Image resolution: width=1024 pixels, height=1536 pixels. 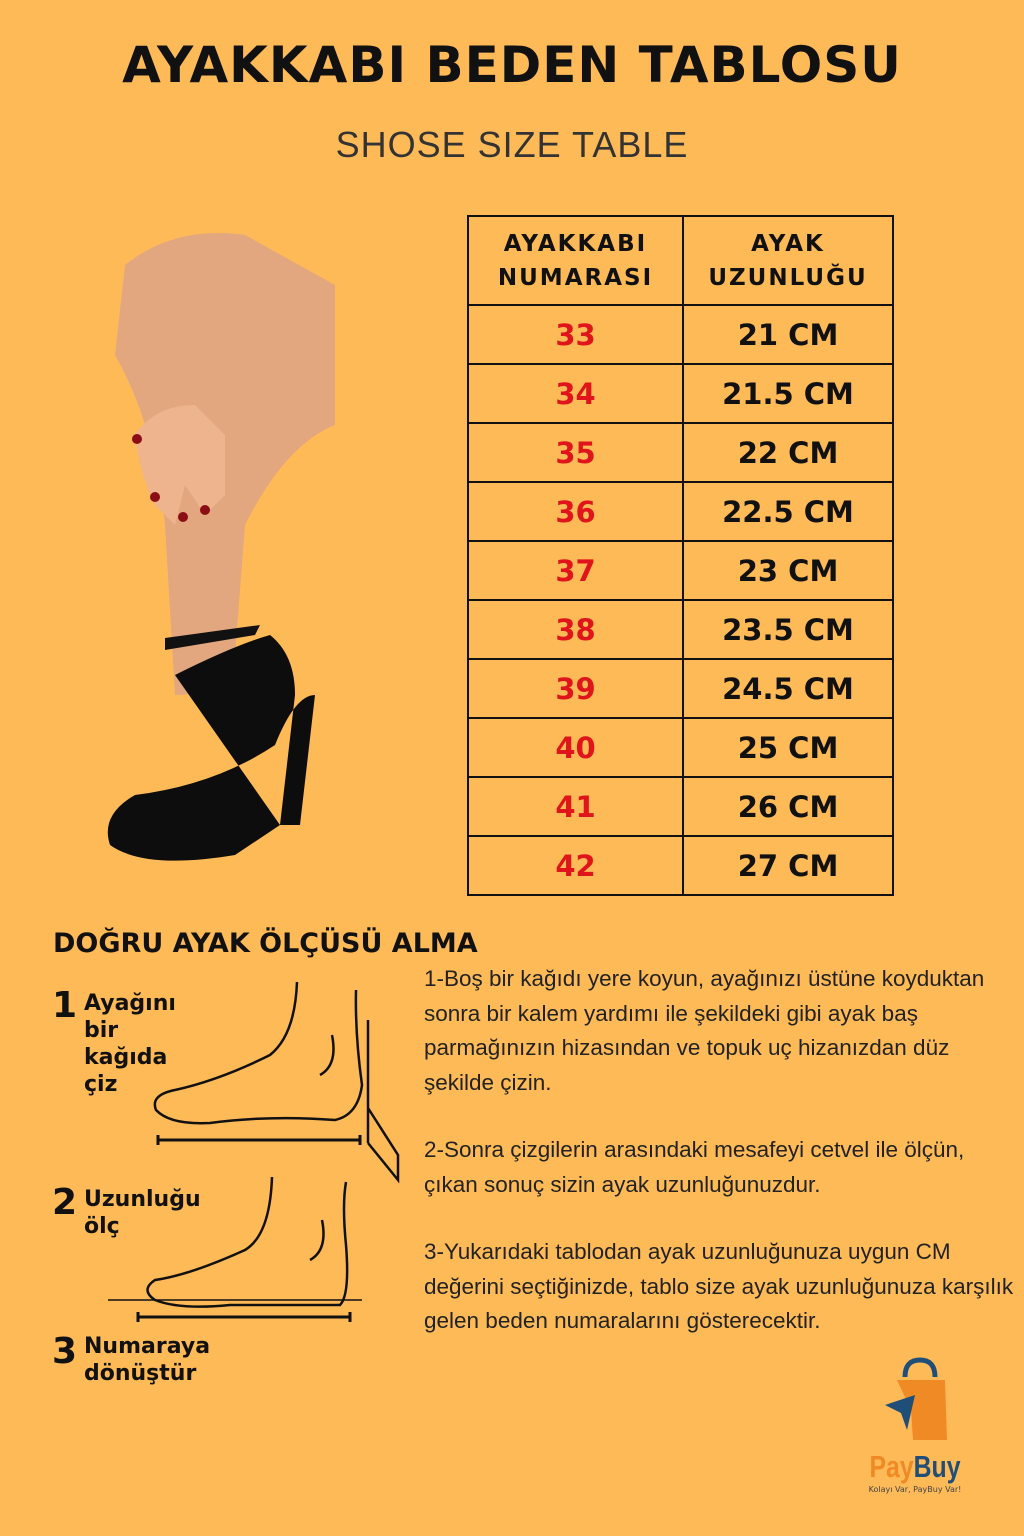 I want to click on shoe-size-cell: 38, so click(x=575, y=629).